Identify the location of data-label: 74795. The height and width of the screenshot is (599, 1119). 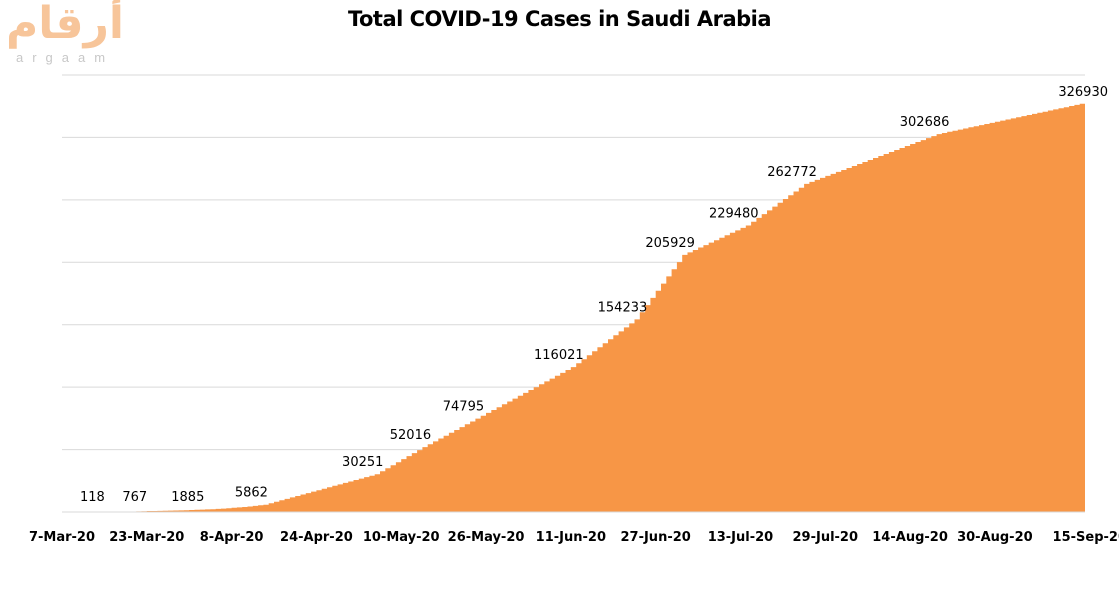
(463, 407).